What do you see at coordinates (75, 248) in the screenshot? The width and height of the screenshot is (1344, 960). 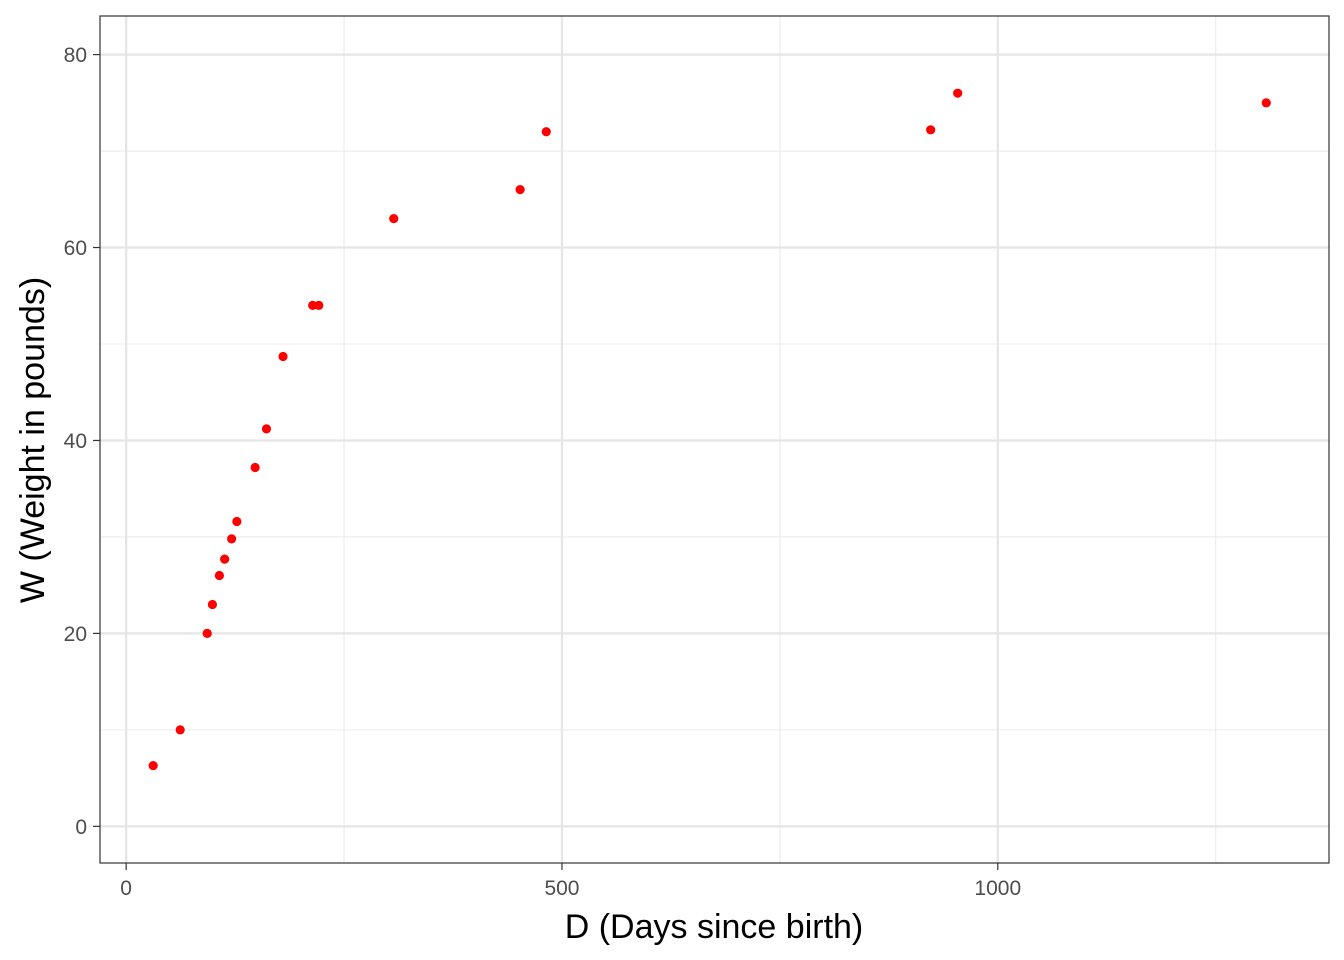 I see `y-tick-label: 60` at bounding box center [75, 248].